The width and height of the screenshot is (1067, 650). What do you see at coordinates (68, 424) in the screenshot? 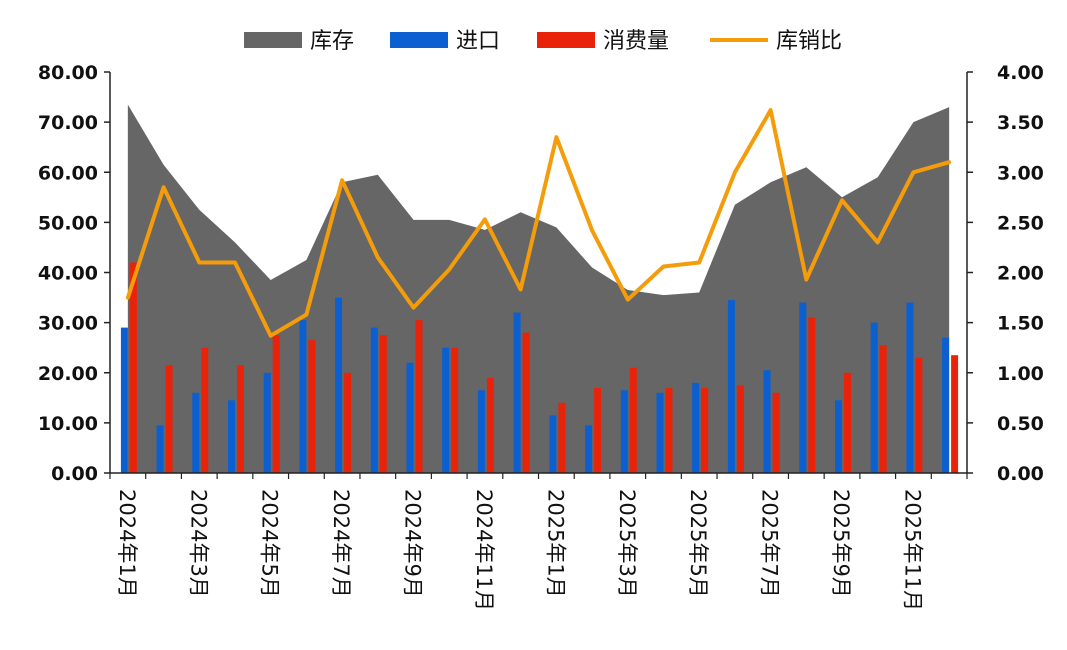
I see `left-tick-label: 10.00` at bounding box center [68, 424].